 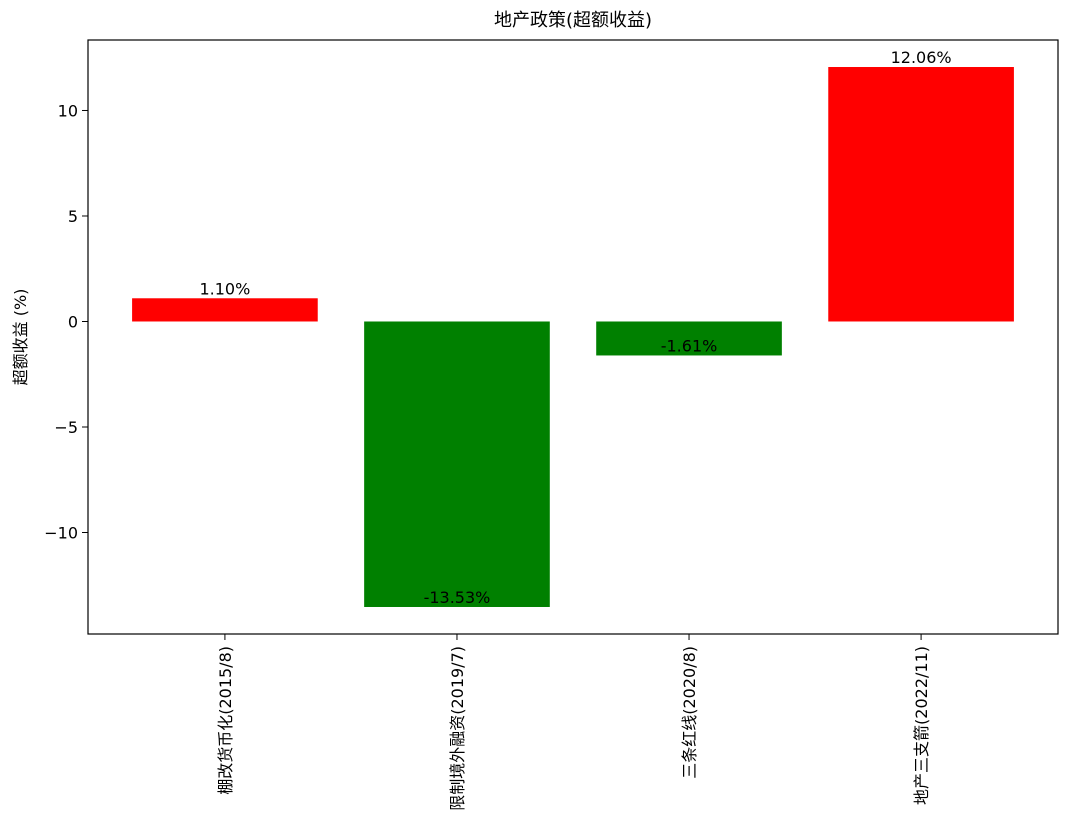 I want to click on x-tick-label: 三条红线(2020/8), so click(x=689, y=712).